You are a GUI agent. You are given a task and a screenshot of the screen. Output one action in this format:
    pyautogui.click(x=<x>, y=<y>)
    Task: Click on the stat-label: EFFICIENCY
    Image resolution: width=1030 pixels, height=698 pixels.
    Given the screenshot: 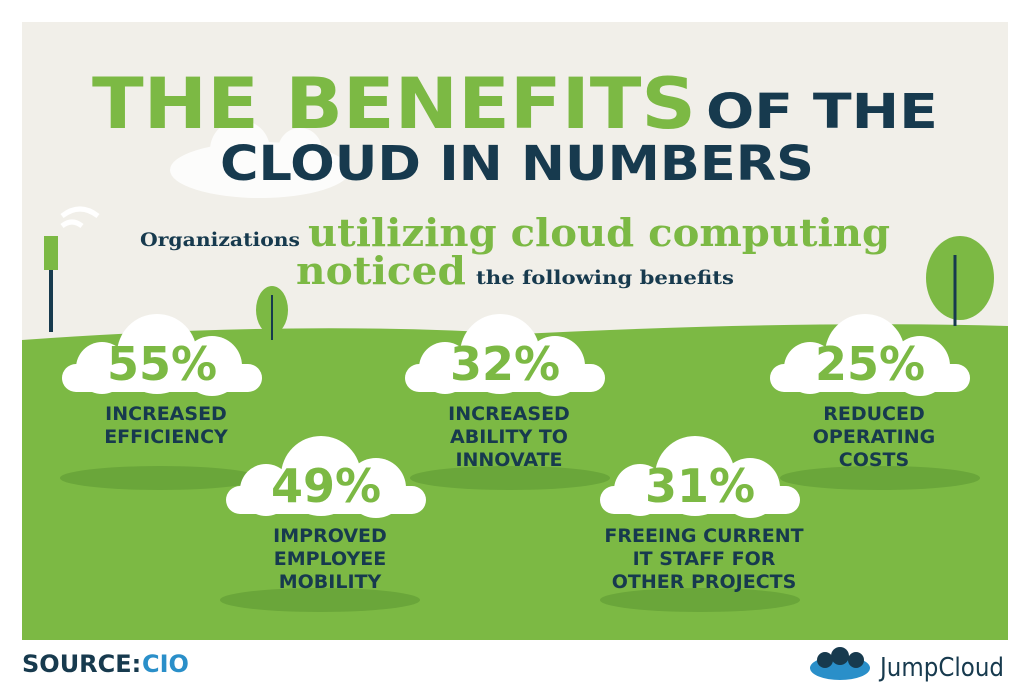 What is the action you would take?
    pyautogui.click(x=166, y=437)
    